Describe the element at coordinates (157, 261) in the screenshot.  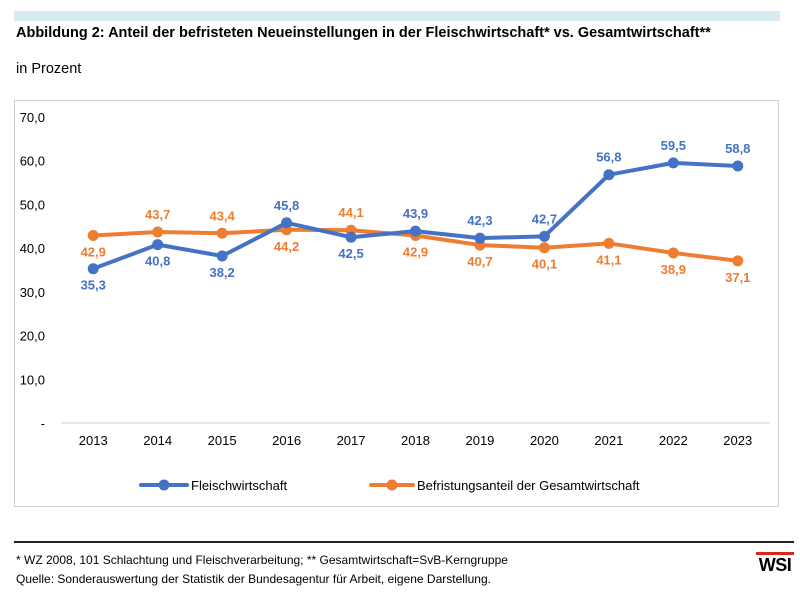
I see `data-label: 40,8` at that location.